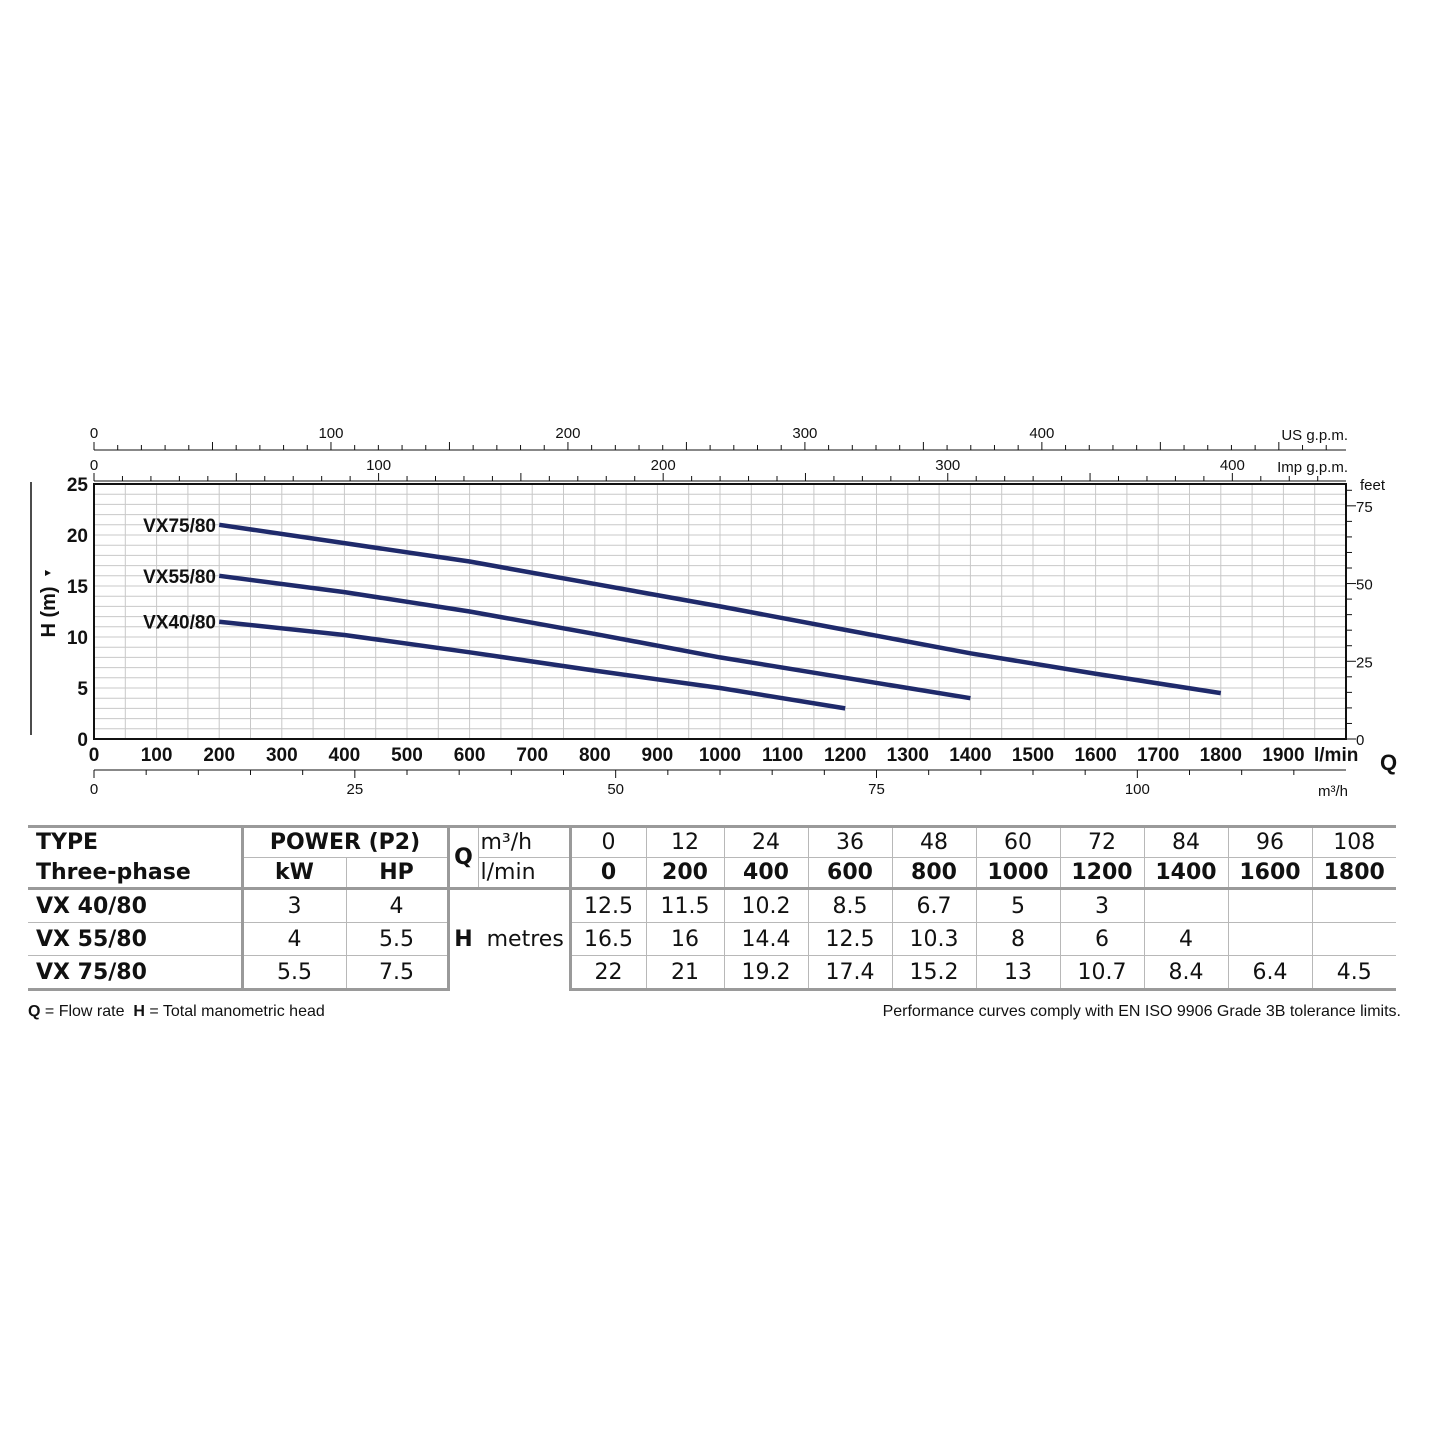 This screenshot has width=1432, height=1432. I want to click on h-cell: 11.5, so click(685, 905).